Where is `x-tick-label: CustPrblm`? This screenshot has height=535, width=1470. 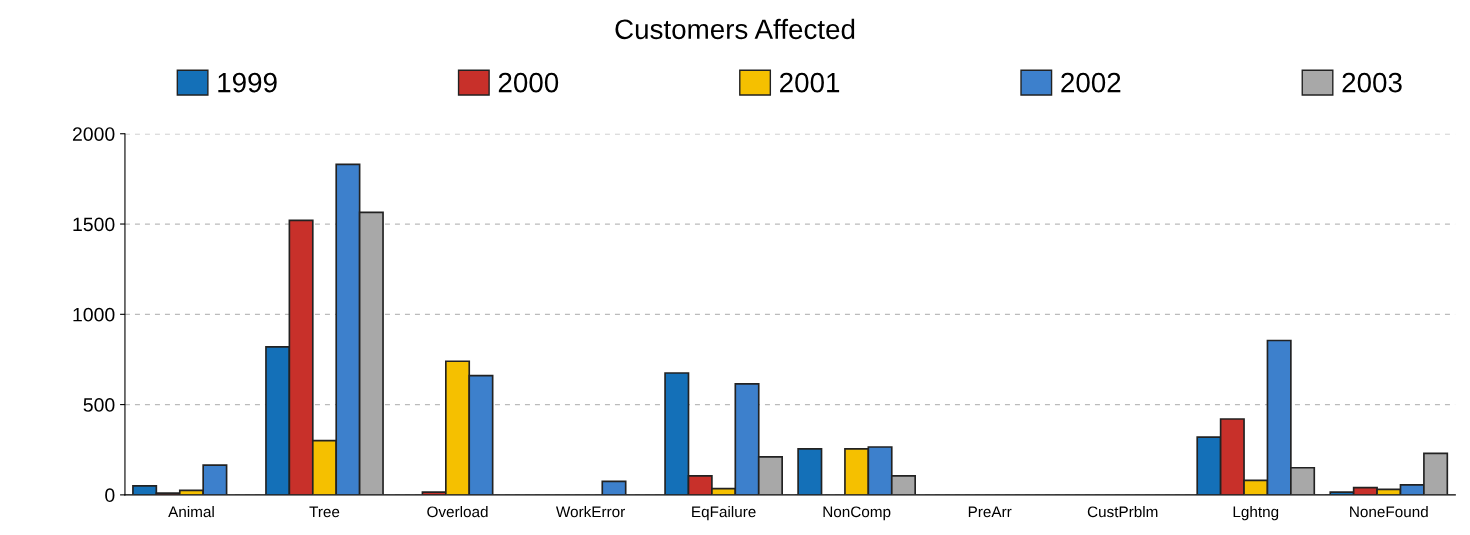 x-tick-label: CustPrblm is located at coordinates (1122, 511).